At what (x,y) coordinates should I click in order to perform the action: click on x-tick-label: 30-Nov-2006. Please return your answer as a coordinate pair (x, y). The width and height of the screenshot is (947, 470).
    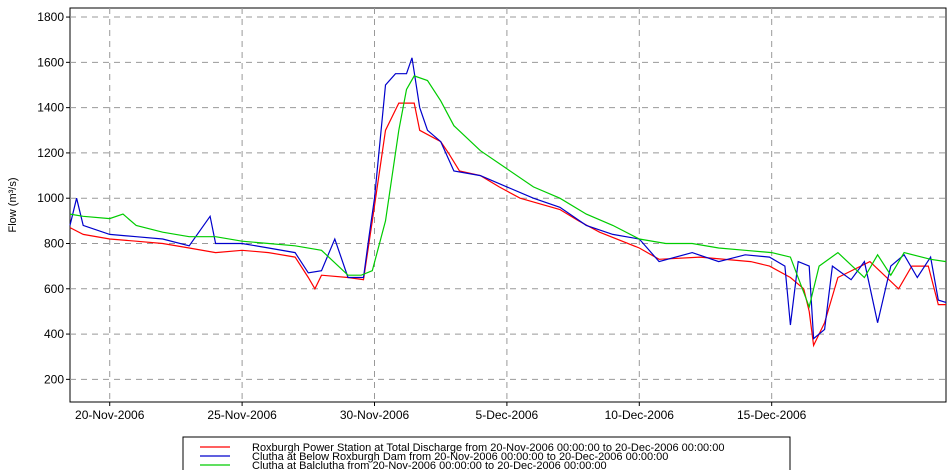
    Looking at the image, I should click on (375, 415).